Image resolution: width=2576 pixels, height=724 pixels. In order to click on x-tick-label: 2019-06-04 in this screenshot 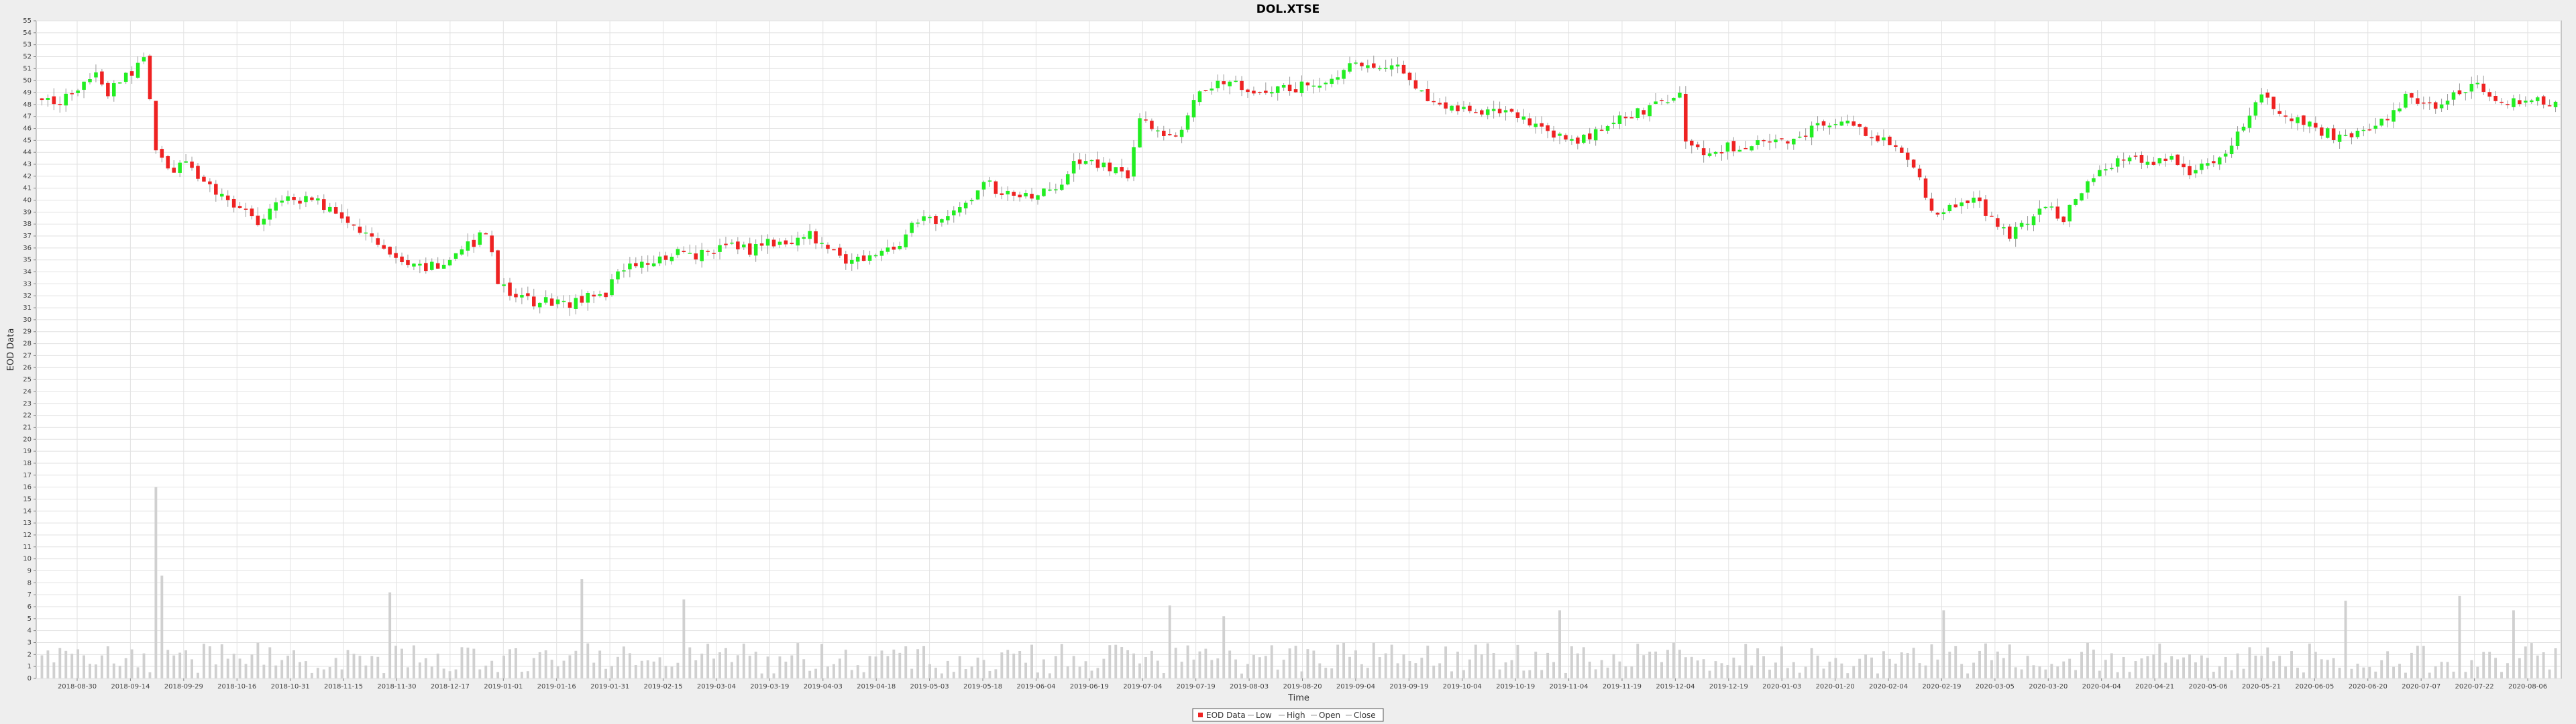, I will do `click(1035, 686)`.